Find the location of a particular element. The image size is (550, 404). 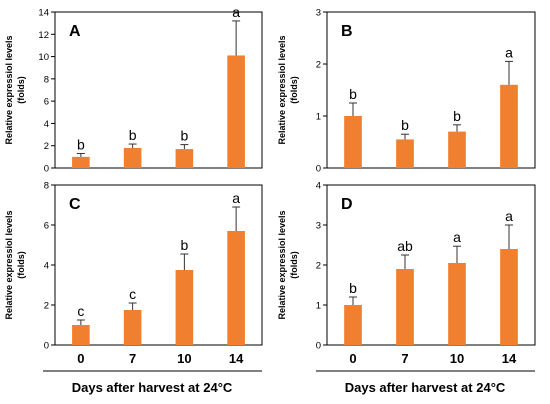

y-tick-label: 14 is located at coordinates (43, 13).